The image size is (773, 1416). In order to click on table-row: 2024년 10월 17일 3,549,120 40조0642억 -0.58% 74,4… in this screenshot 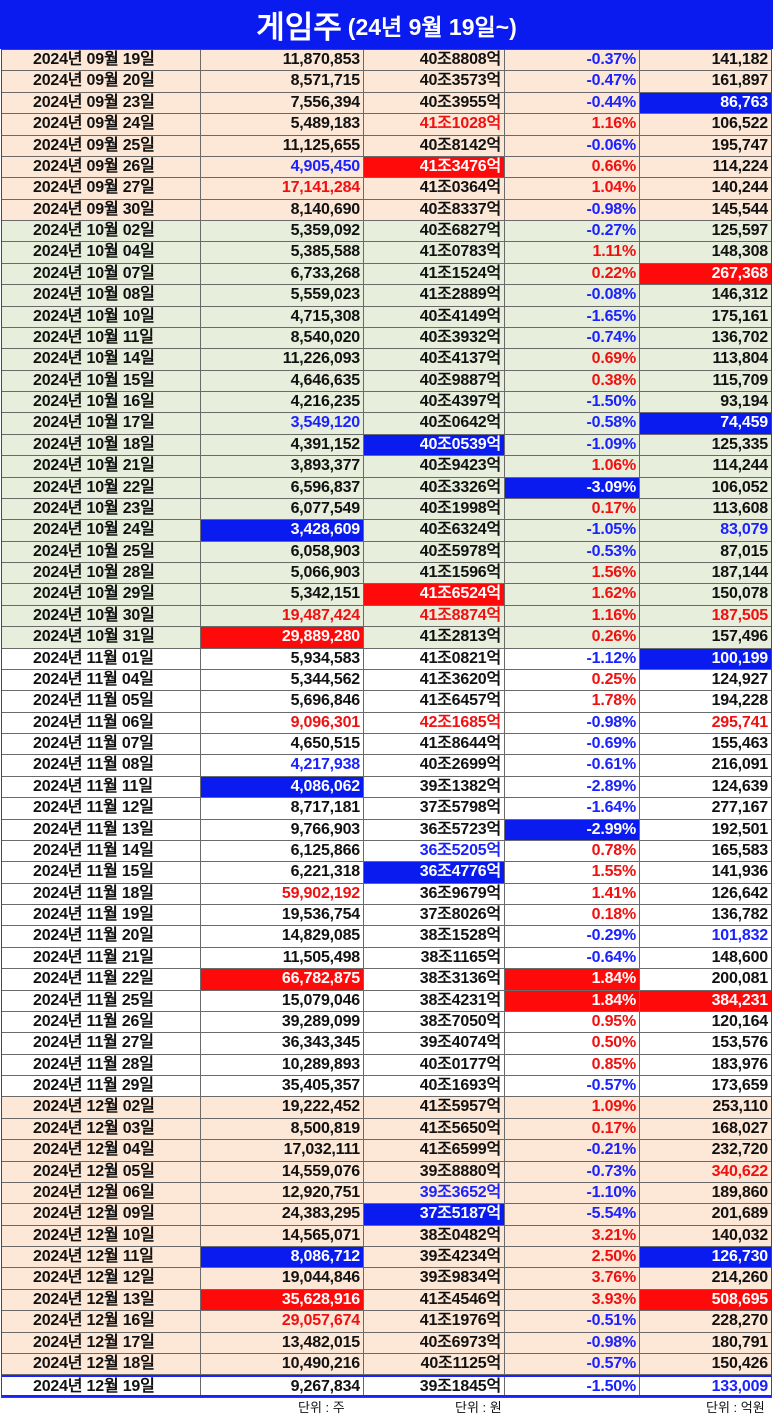, I will do `click(386, 424)`.